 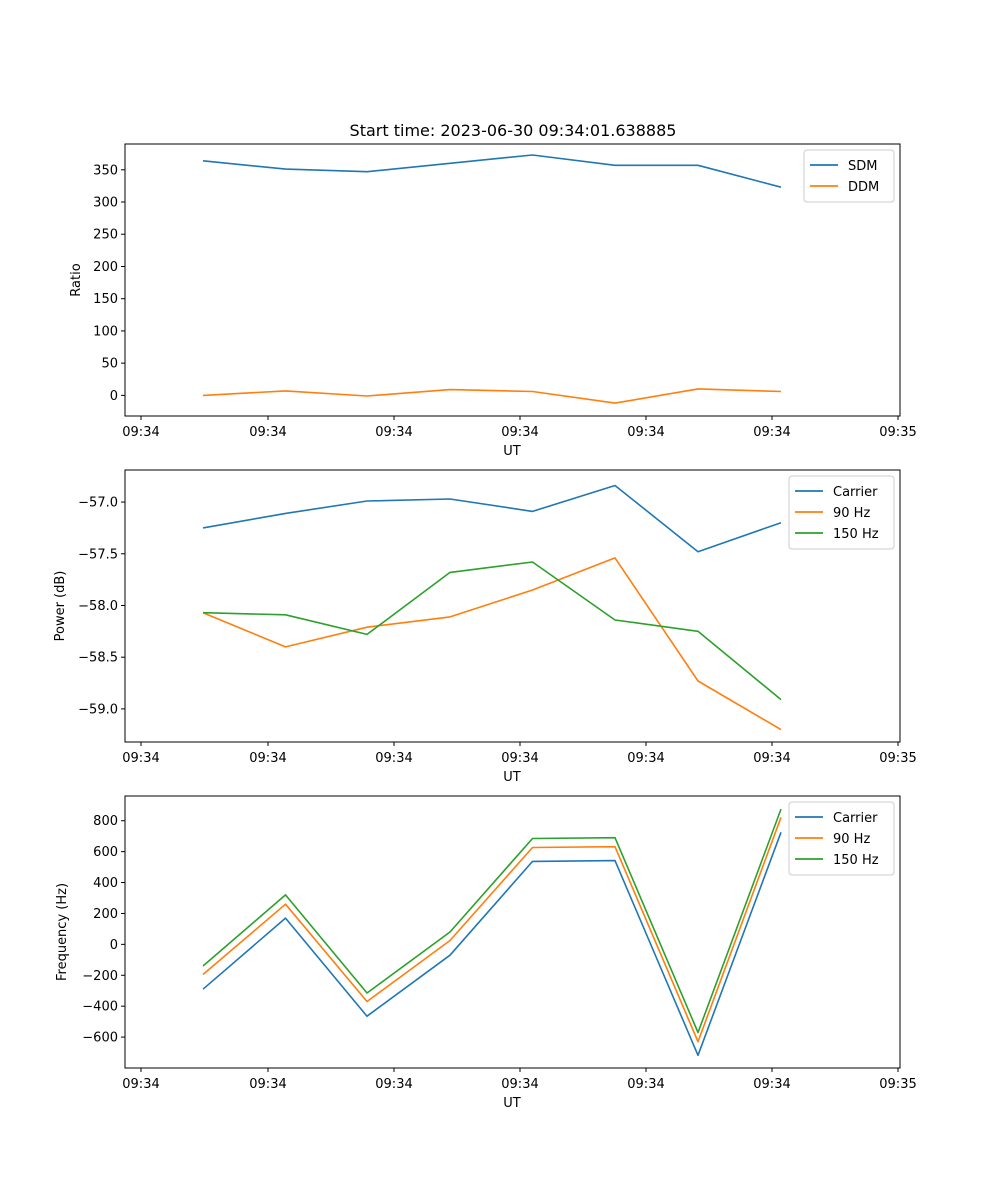 I want to click on y-tick-label: −57.5, so click(x=98, y=554).